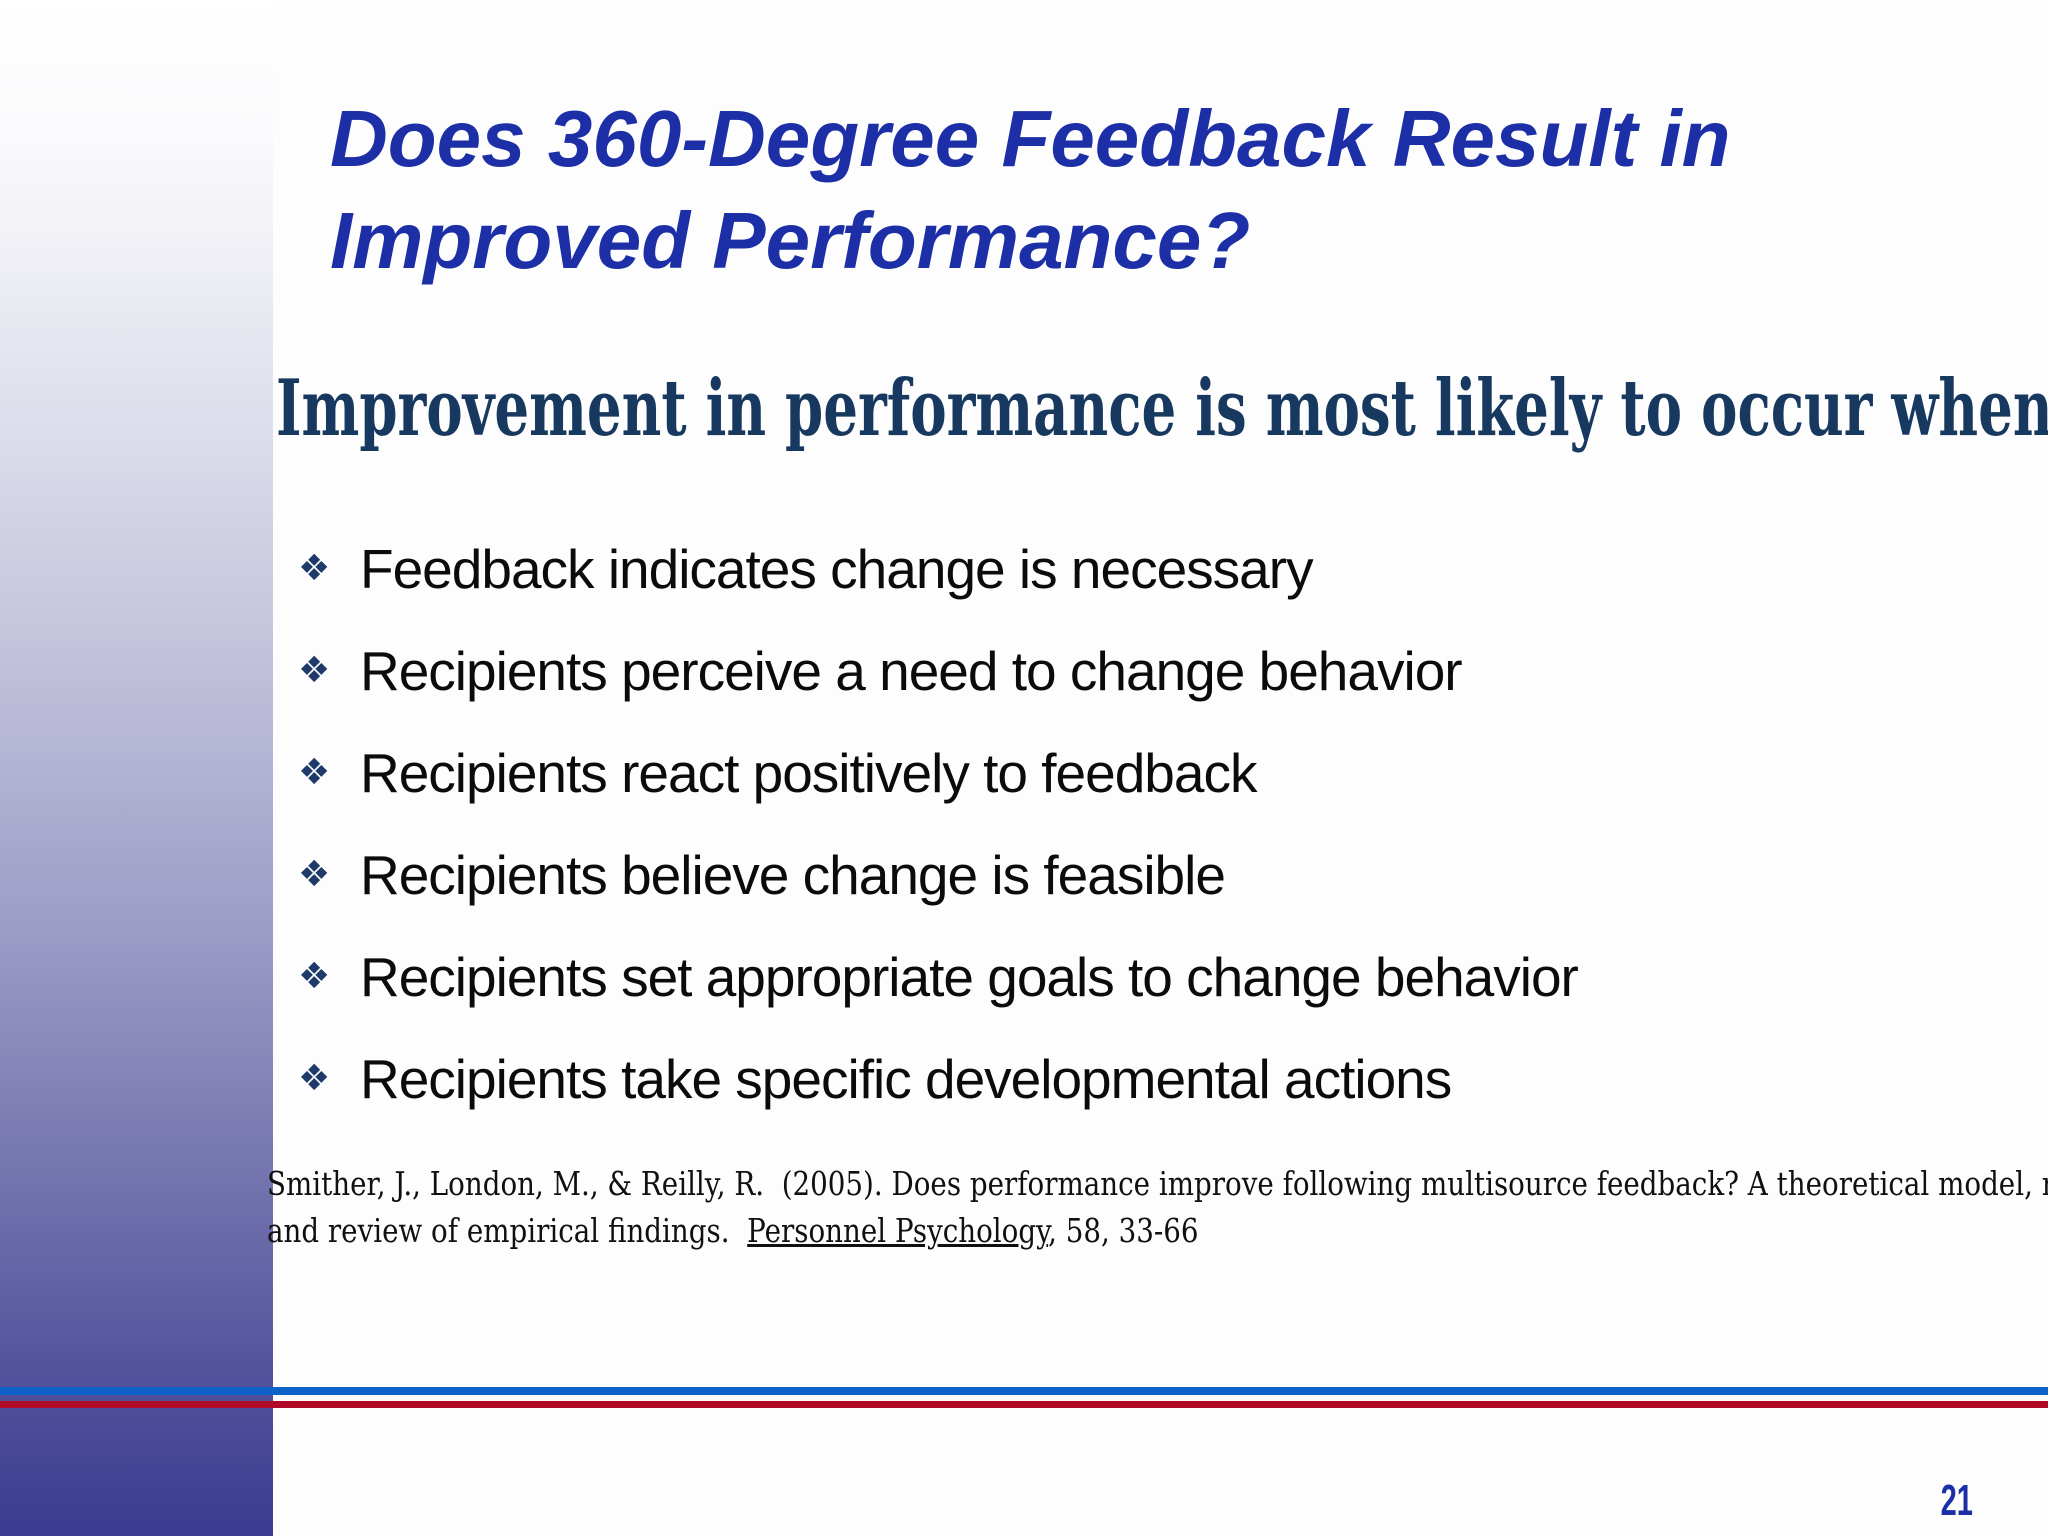 The image size is (2048, 1536). I want to click on list-item: ❖ Recipients believe change is feasible, so click(938, 875).